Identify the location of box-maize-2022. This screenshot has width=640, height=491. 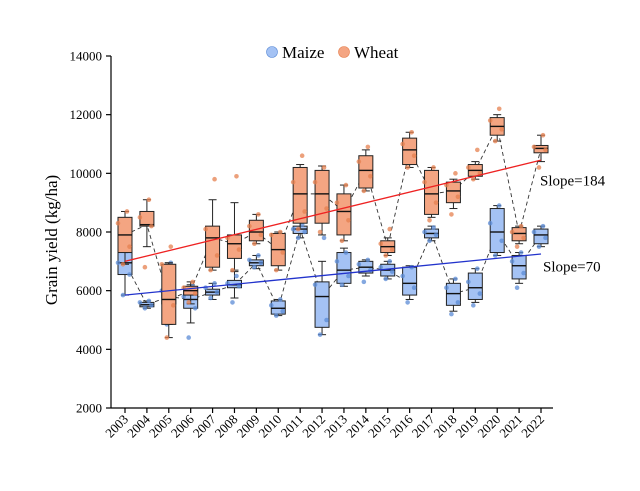
(540, 236).